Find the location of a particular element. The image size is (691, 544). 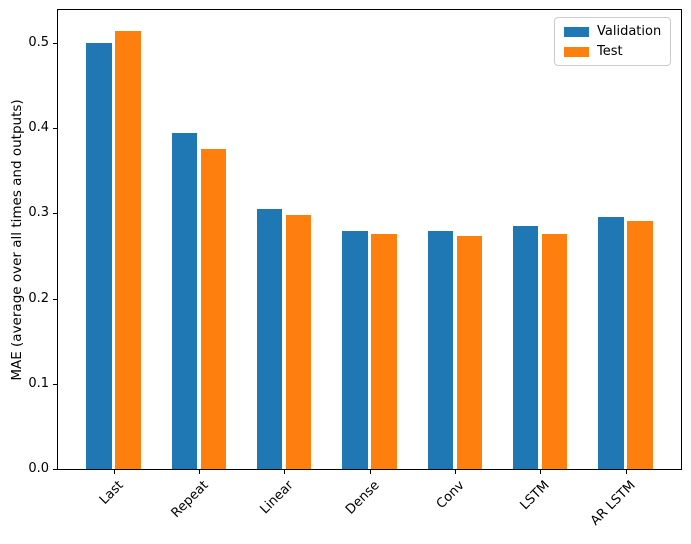

bar-validation-dense is located at coordinates (355, 350).